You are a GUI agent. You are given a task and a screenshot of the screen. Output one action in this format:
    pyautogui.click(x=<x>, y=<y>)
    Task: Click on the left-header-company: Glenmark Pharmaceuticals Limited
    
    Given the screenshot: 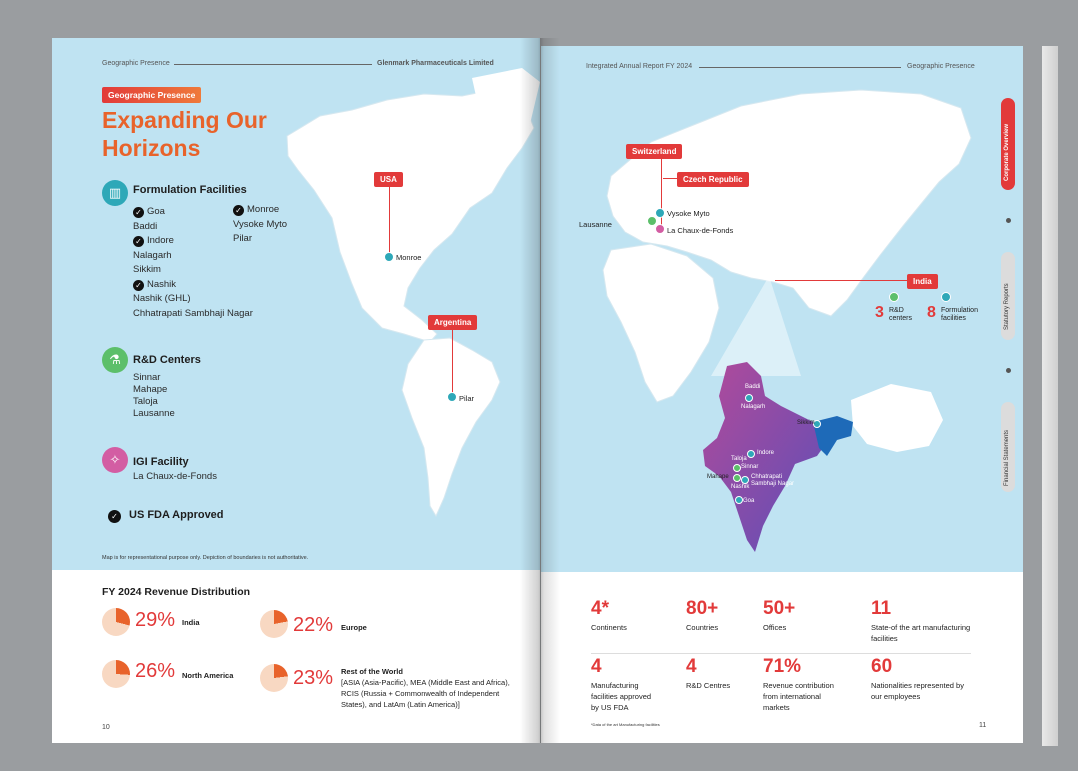 What is the action you would take?
    pyautogui.click(x=435, y=63)
    